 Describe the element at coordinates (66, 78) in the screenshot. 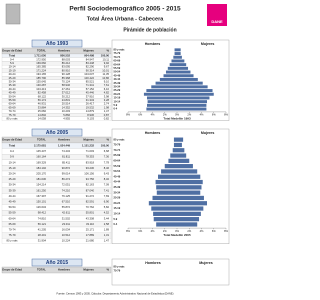

I see `table-cell: 85.368` at that location.